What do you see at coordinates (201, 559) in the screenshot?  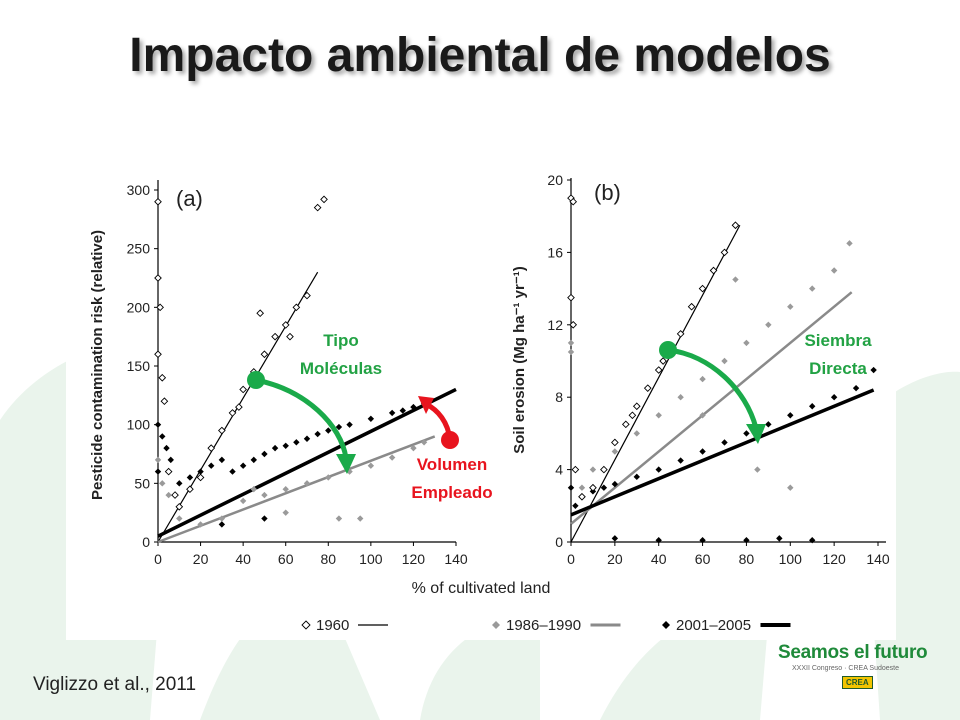 I see `panel-a-xtick-label: 20` at bounding box center [201, 559].